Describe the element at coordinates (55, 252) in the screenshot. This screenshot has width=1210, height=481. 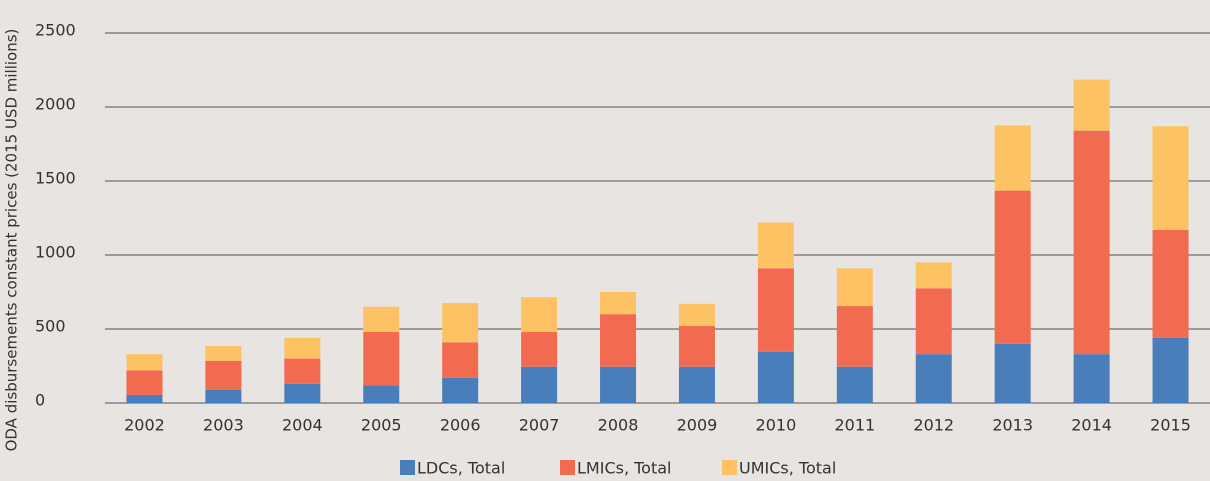
I see `y-tick-label: 1000` at that location.